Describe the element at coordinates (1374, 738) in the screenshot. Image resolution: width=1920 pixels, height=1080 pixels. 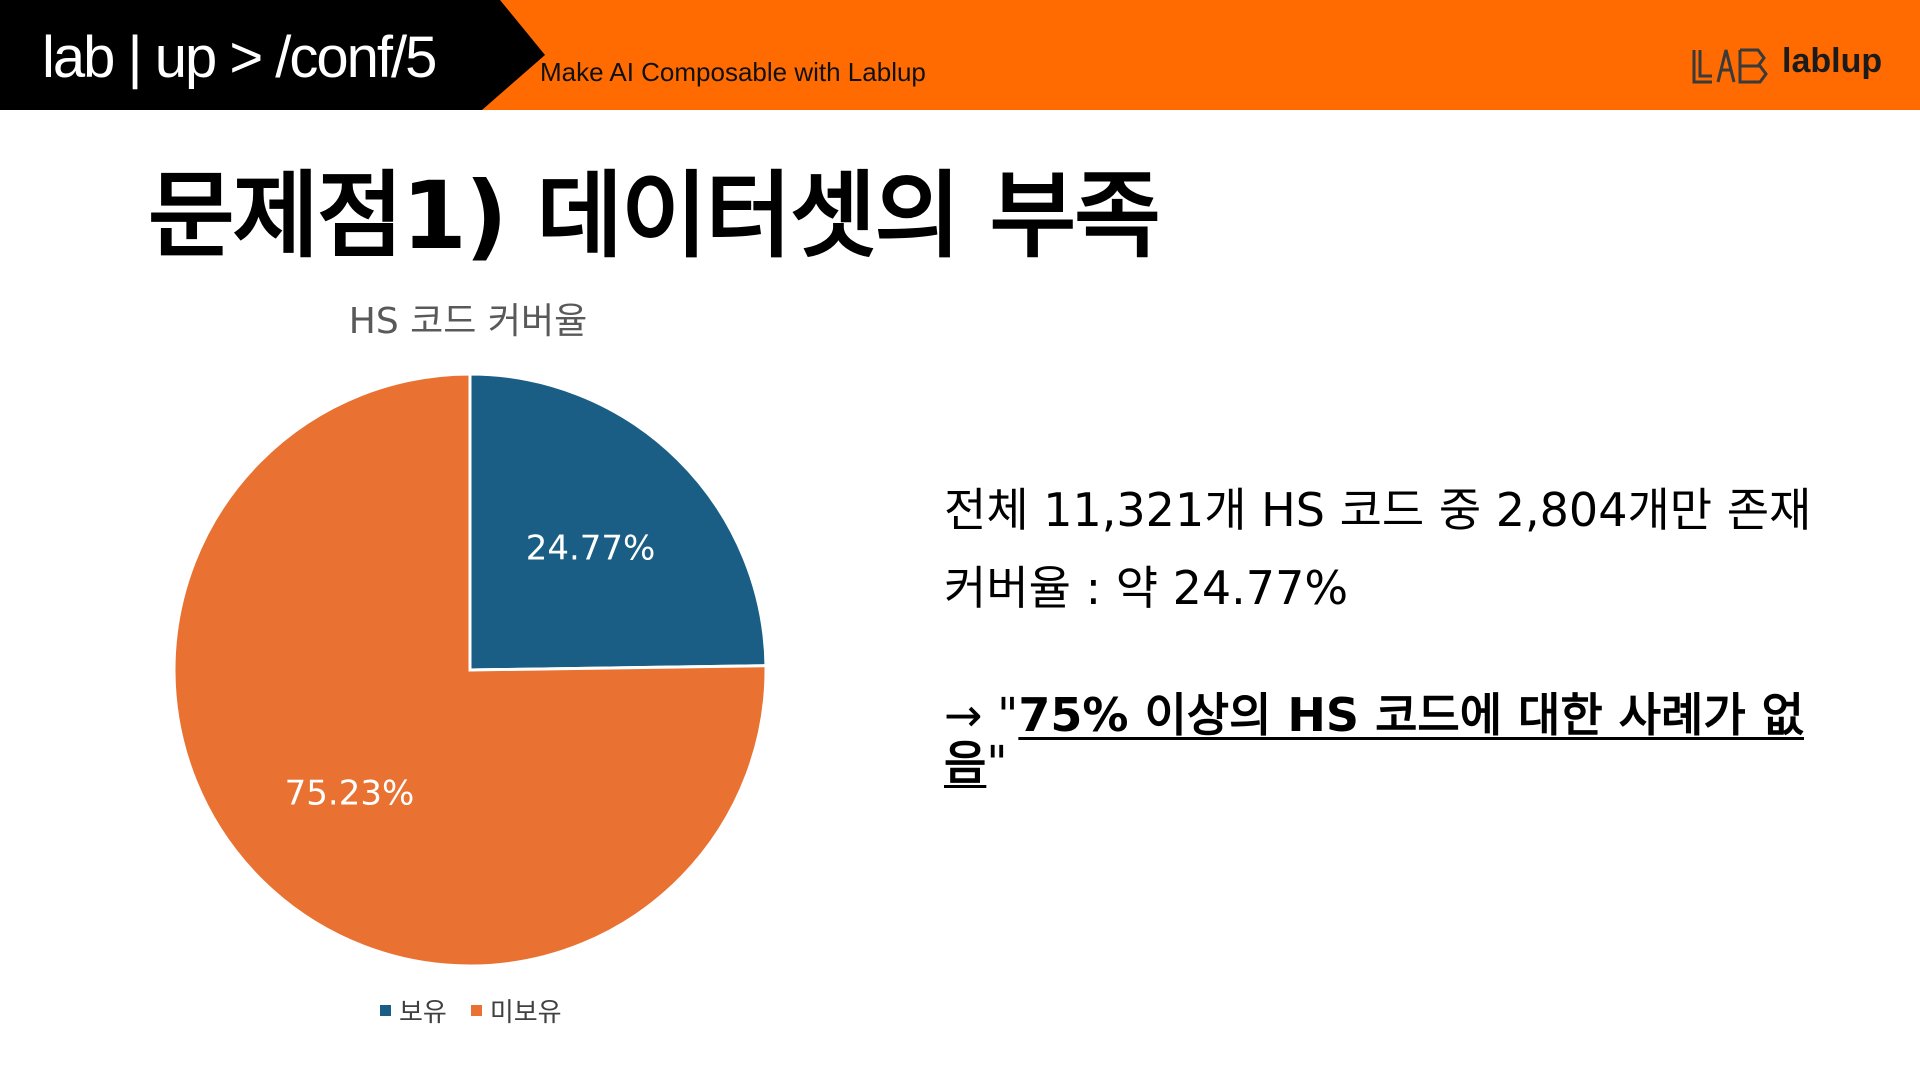
I see `conclusion-emphasis: 75% 이상의 HS 코드에 대한 사례가 없음` at that location.